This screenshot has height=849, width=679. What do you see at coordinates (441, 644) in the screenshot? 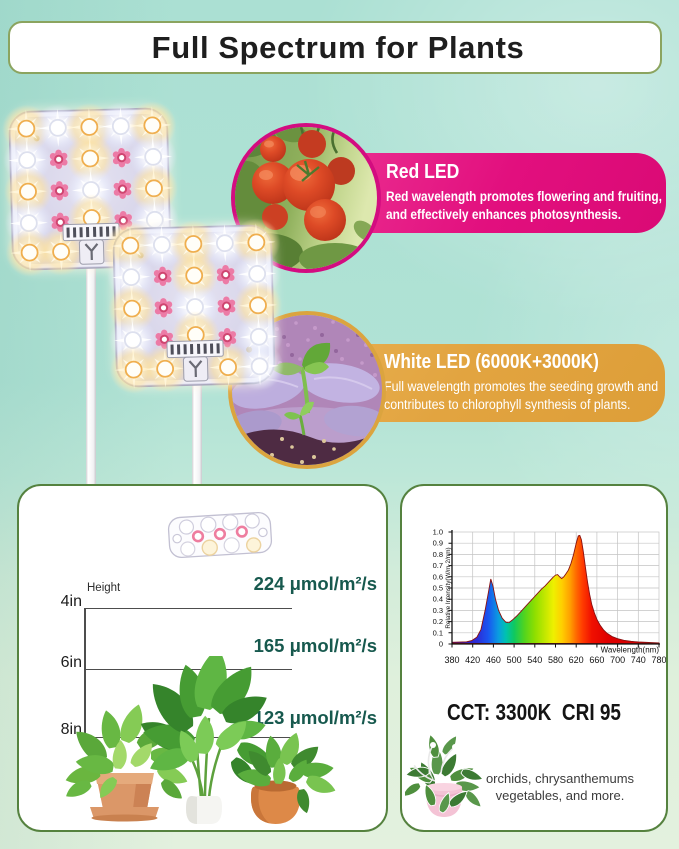
I see `svg-text: 0` at bounding box center [441, 644].